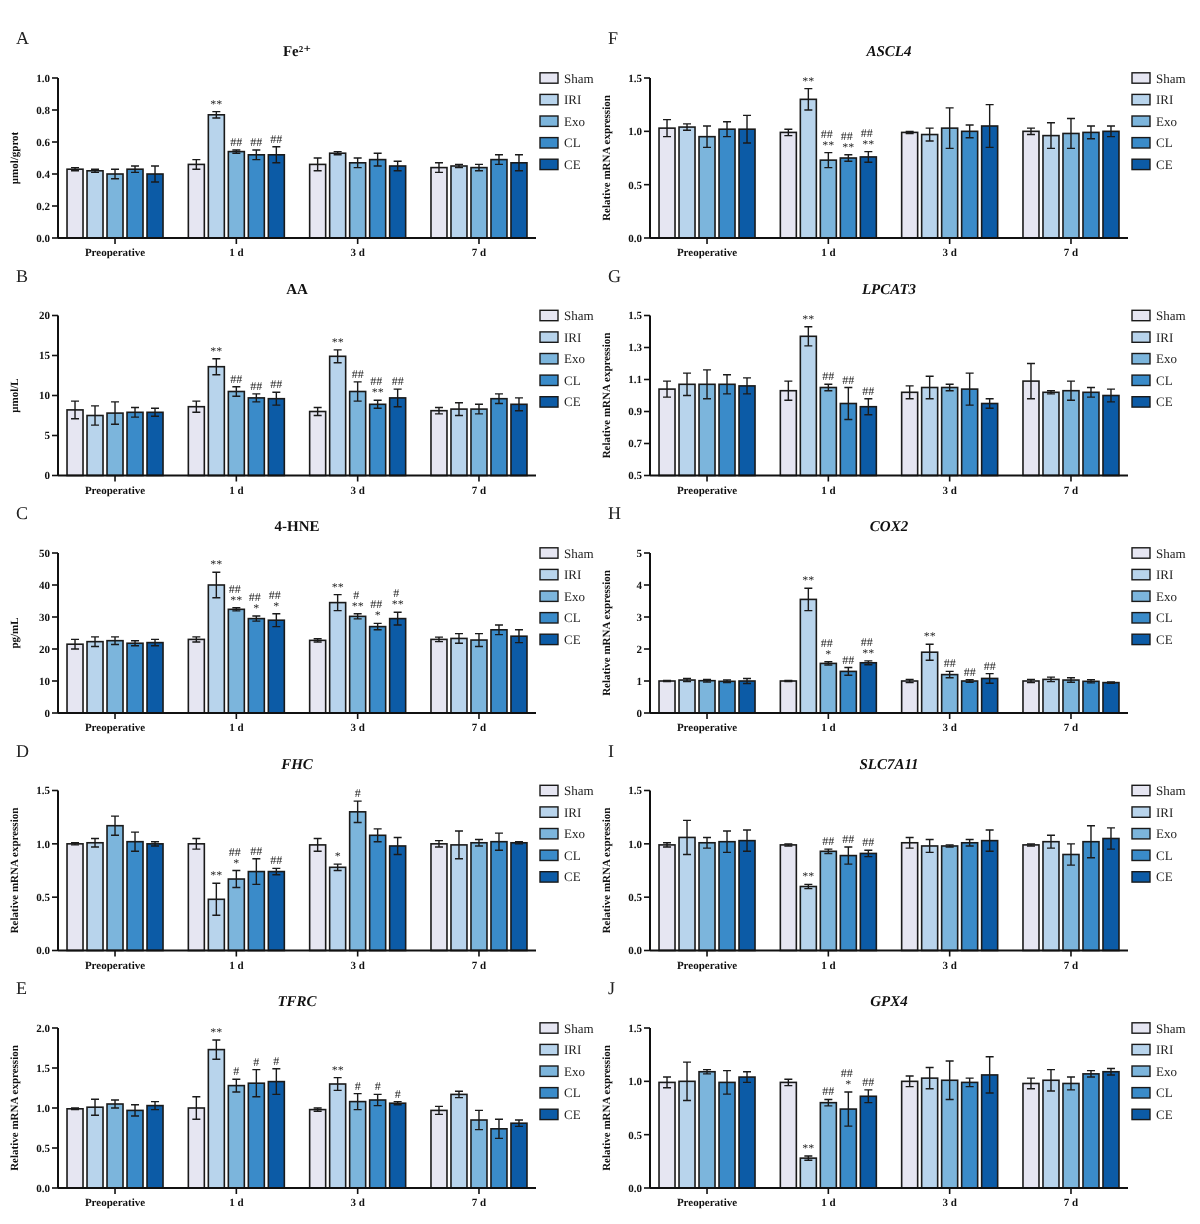 This screenshot has height=1224, width=1200. What do you see at coordinates (612, 988) in the screenshot?
I see `text: J` at bounding box center [612, 988].